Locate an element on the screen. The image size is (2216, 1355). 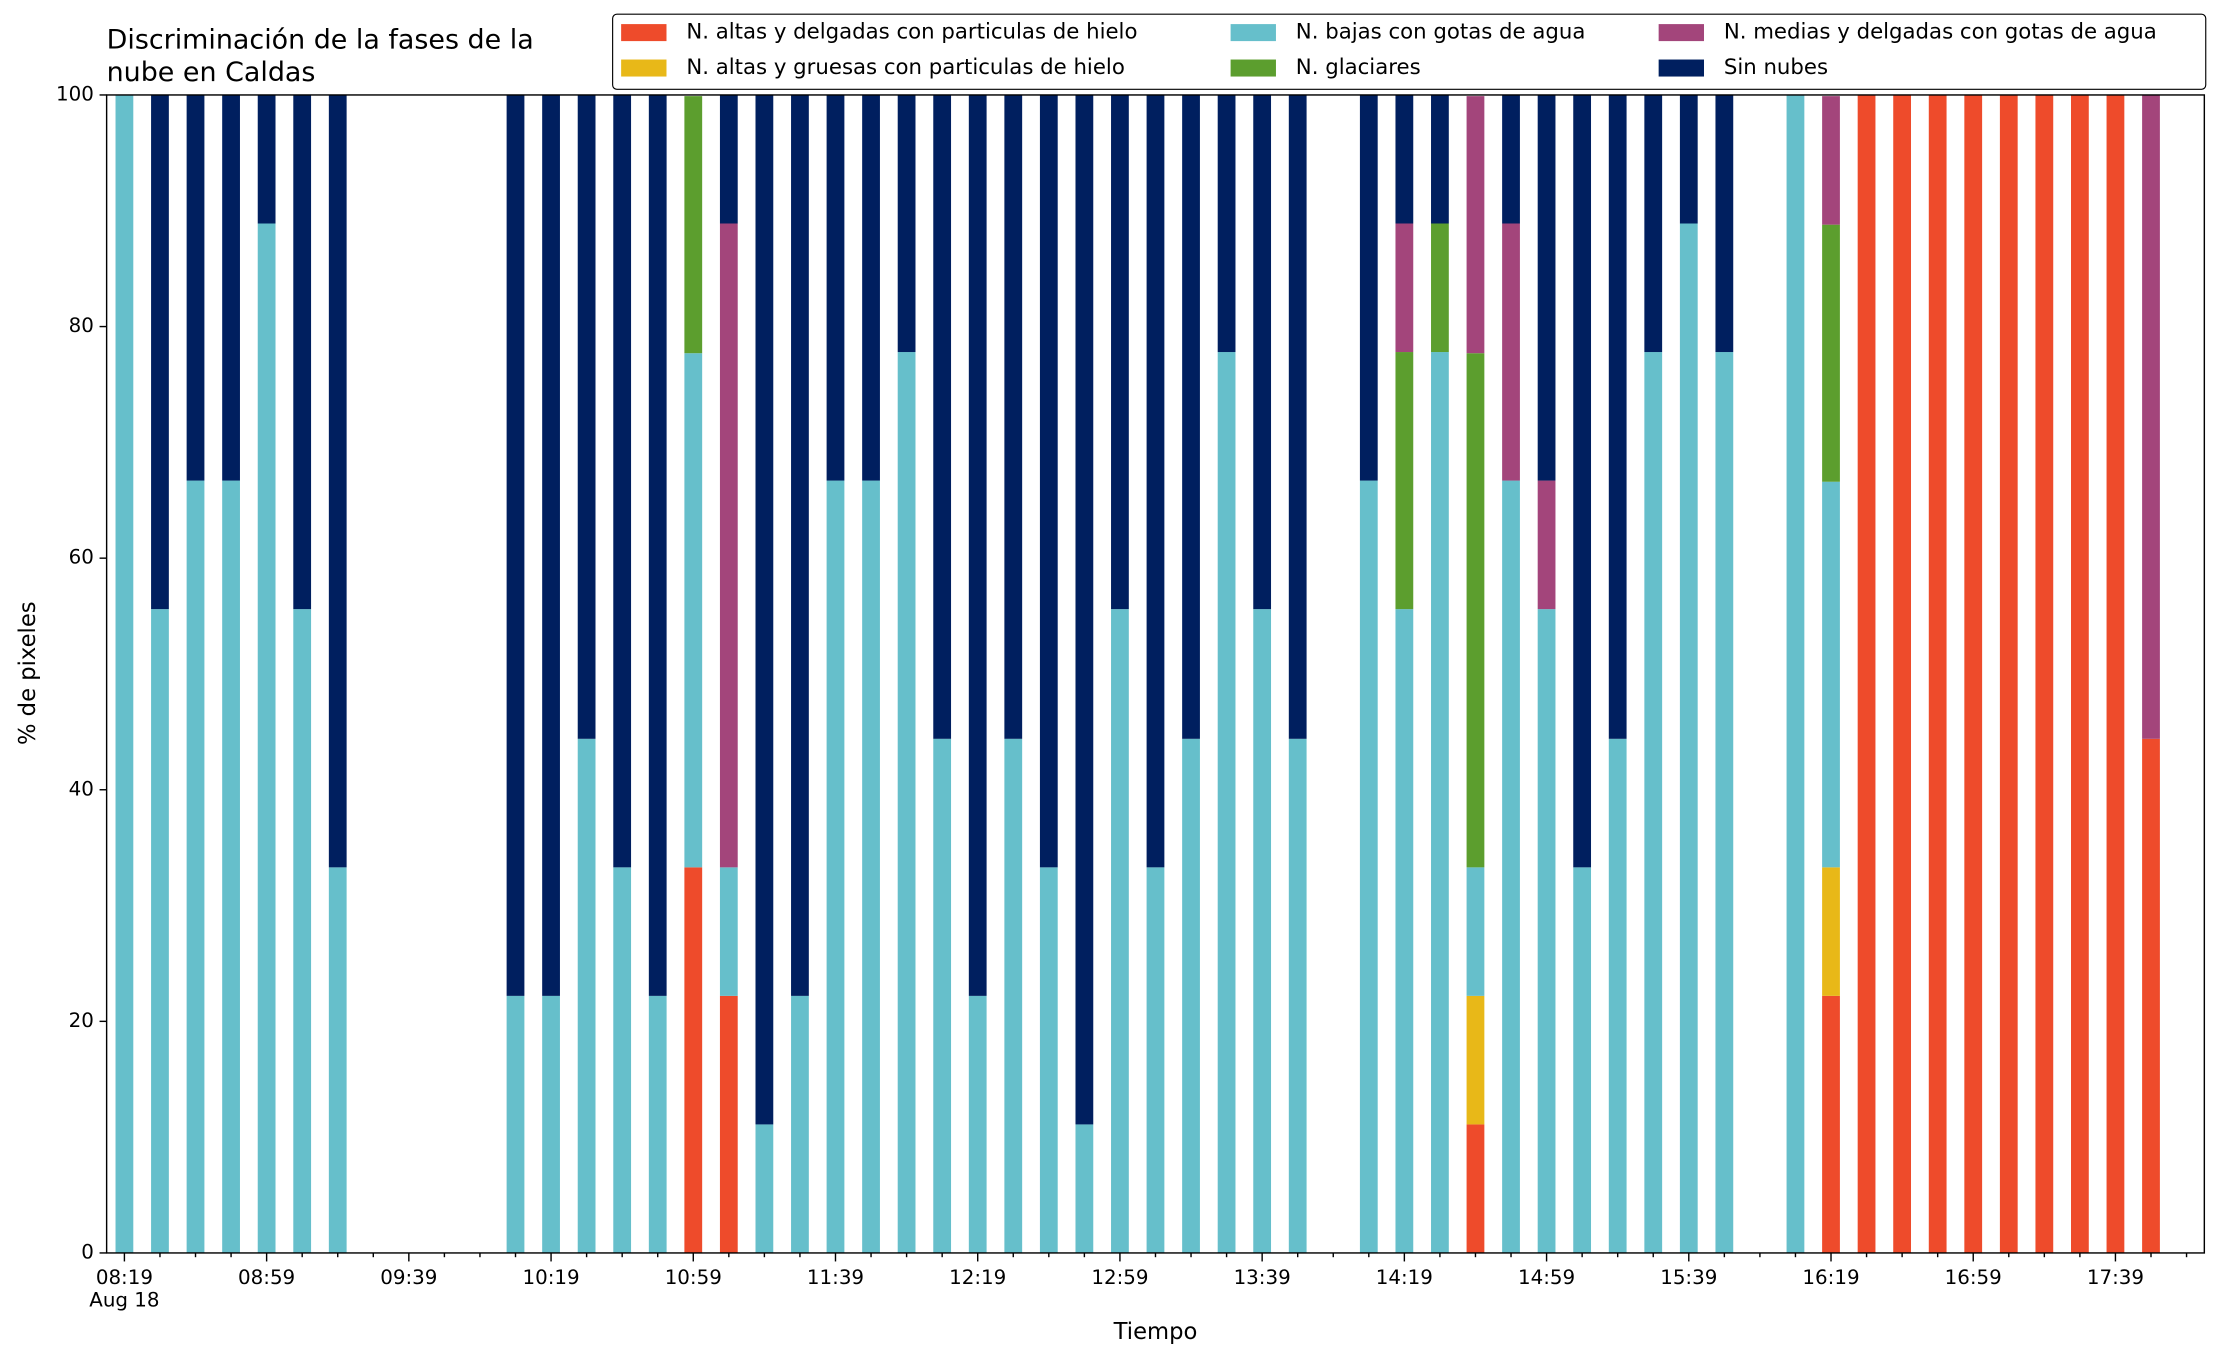
x-tick-label: 09:39 is located at coordinates (408, 1277).